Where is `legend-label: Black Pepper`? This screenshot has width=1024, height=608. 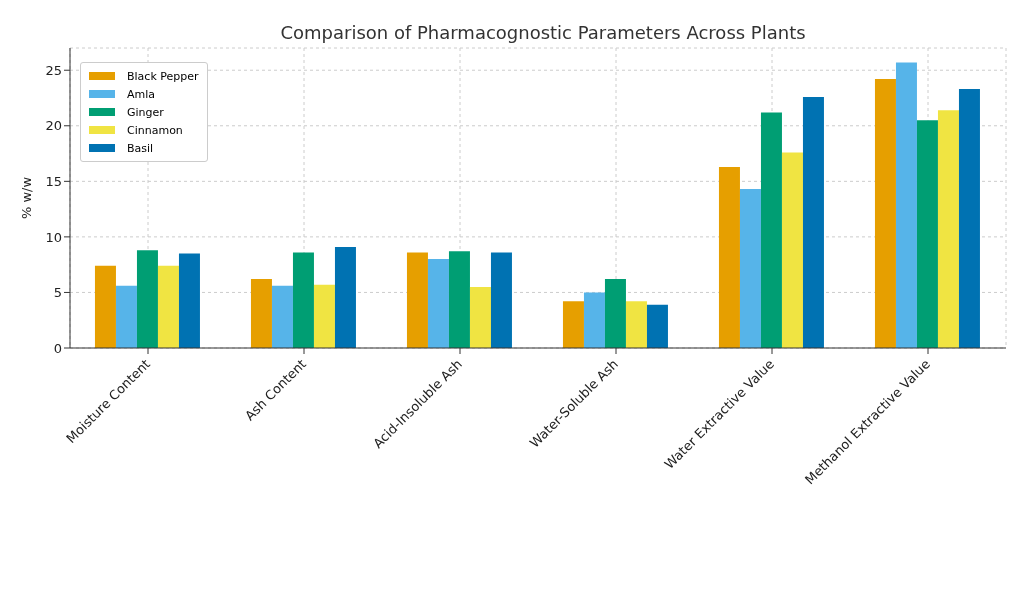
legend-label: Black Pepper is located at coordinates (163, 76).